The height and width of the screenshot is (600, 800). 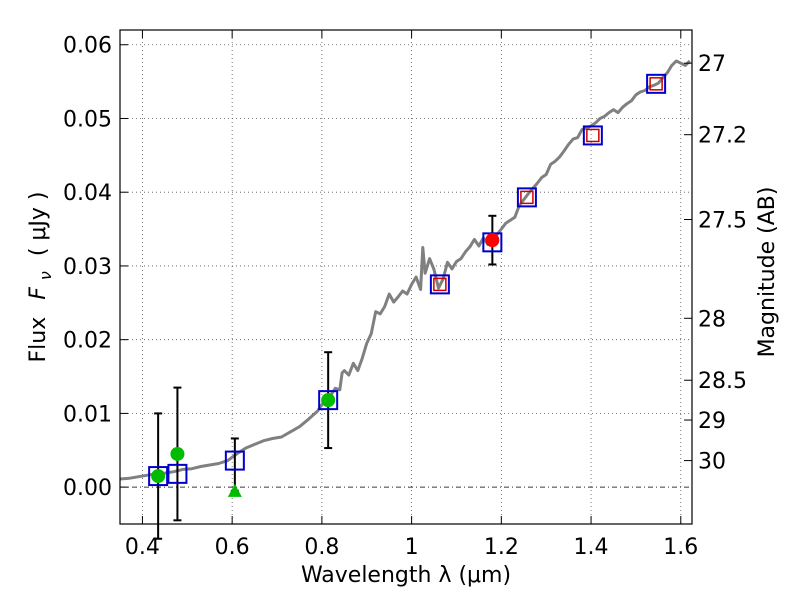 I want to click on x-tick-label: 0.6, so click(x=232, y=547).